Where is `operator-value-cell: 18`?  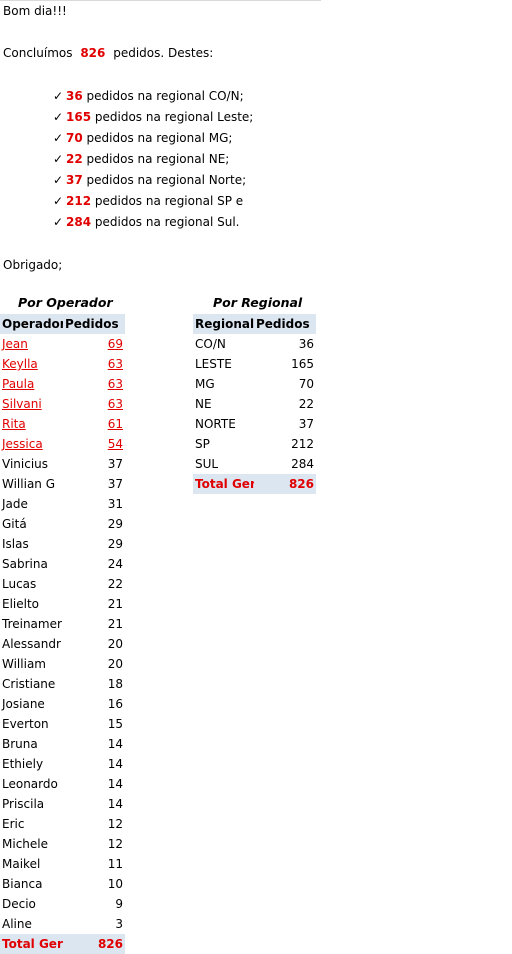
operator-value-cell: 18 is located at coordinates (115, 684).